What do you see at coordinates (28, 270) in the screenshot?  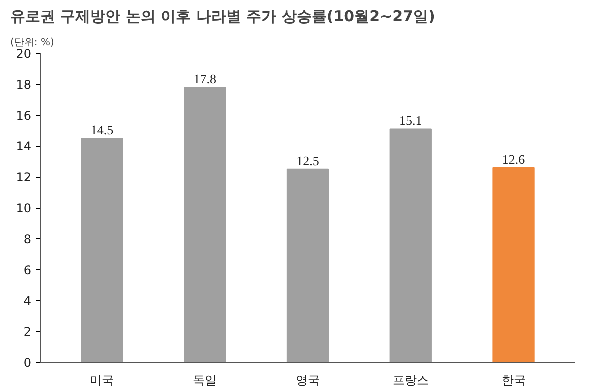 I see `y-tick-label: 6` at bounding box center [28, 270].